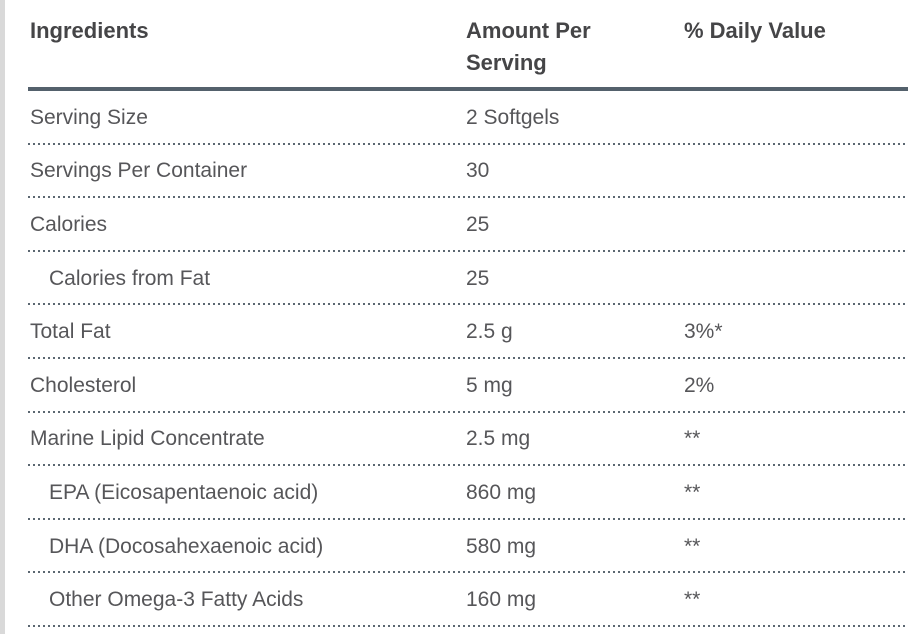 The height and width of the screenshot is (634, 908). Describe the element at coordinates (513, 117) in the screenshot. I see `amount-cell: 2 Softgels` at that location.